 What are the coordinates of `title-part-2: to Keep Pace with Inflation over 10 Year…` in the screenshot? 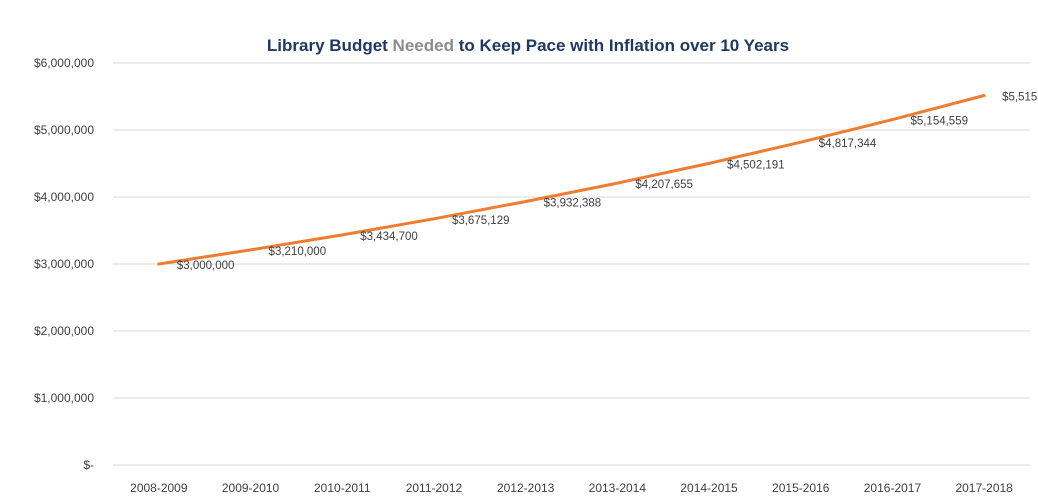 It's located at (621, 45).